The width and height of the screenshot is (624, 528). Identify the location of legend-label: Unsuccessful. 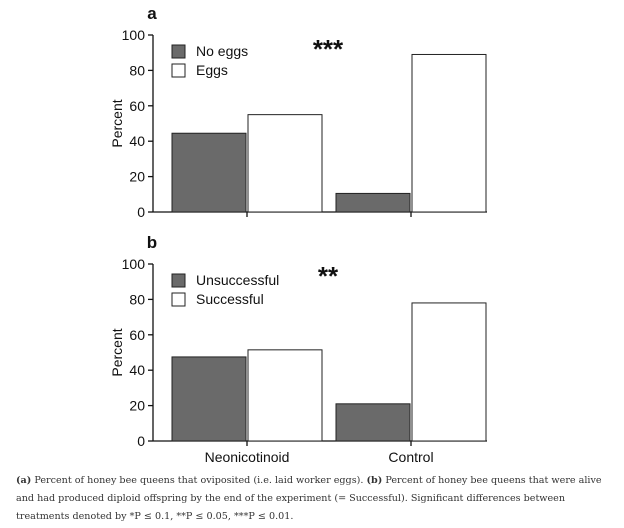
(237, 280).